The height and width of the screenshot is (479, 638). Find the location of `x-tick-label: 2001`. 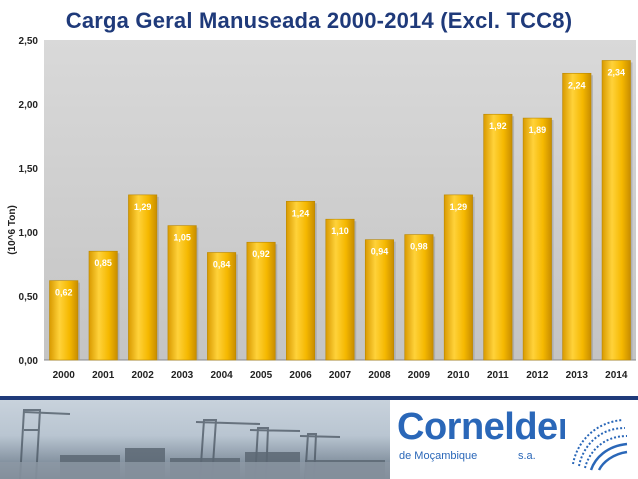

x-tick-label: 2001 is located at coordinates (103, 375).